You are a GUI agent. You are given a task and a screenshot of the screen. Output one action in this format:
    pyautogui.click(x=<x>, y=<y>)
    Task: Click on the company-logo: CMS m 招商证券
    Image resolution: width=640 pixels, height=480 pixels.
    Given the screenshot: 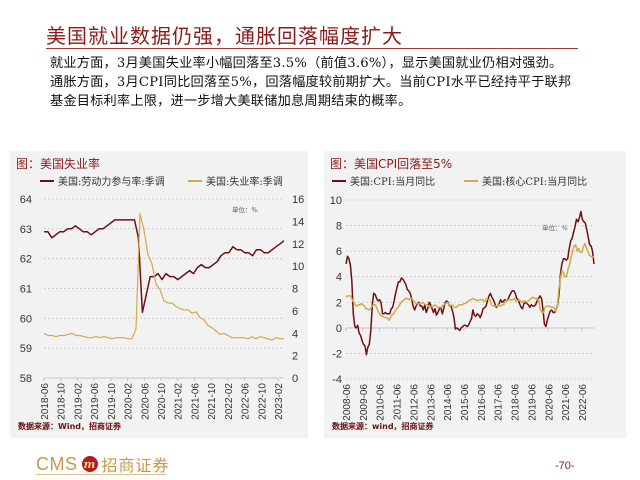 What is the action you would take?
    pyautogui.click(x=103, y=464)
    